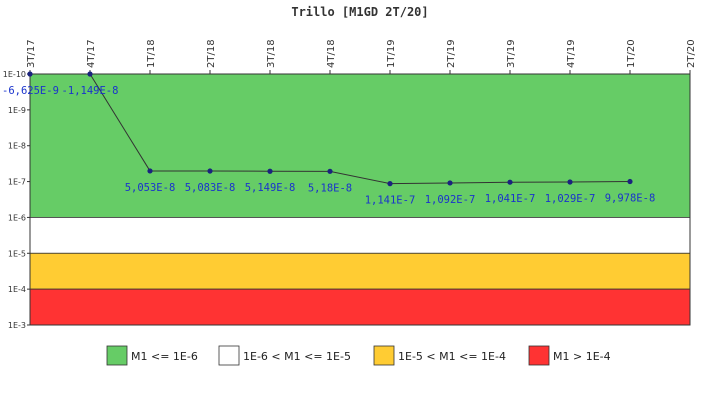  Describe the element at coordinates (271, 53) in the screenshot. I see `x-tick-label: 3T/18` at that location.